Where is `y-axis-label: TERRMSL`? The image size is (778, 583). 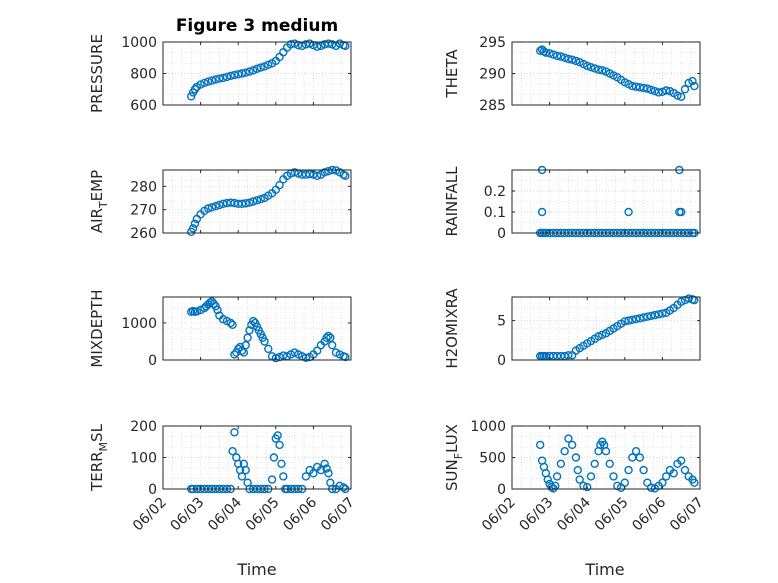
y-axis-label: TERRMSL is located at coordinates (99, 457).